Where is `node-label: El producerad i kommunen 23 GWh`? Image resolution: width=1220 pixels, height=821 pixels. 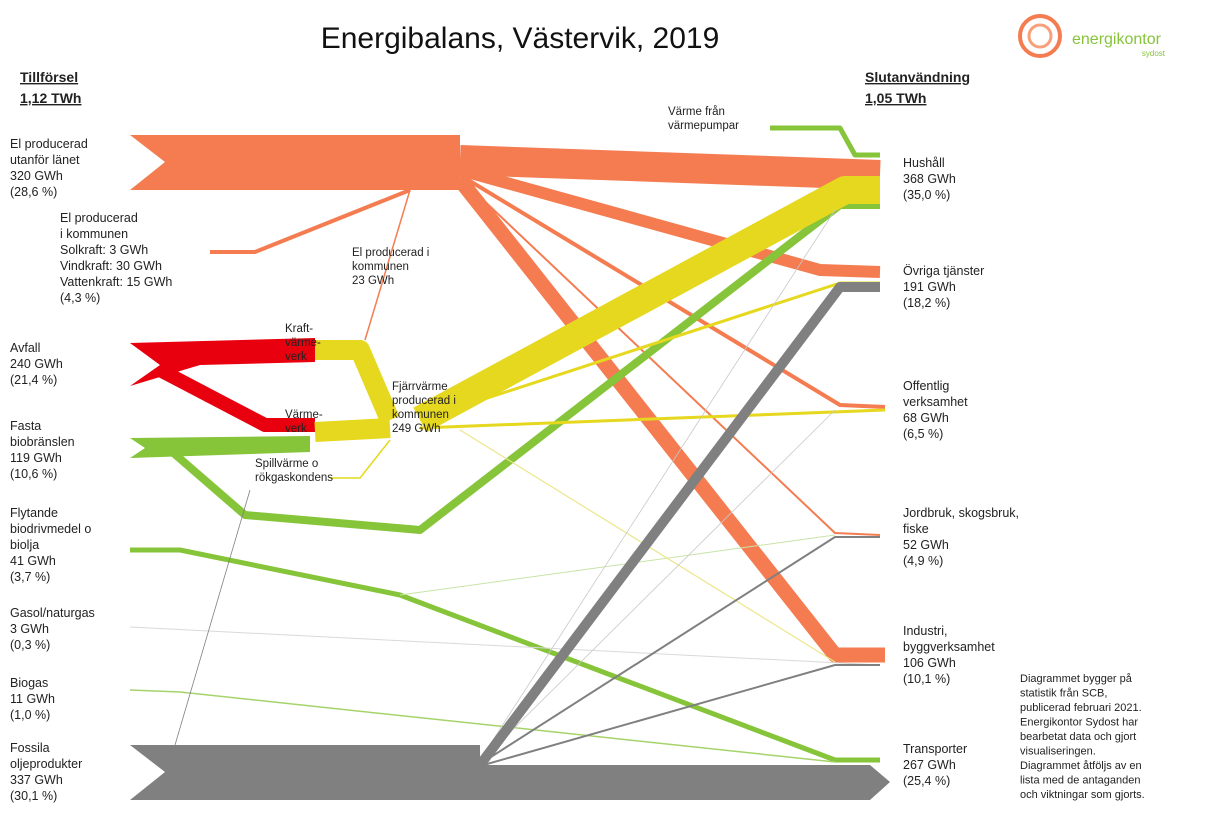 node-label: El producerad i kommunen 23 GWh is located at coordinates (390, 267).